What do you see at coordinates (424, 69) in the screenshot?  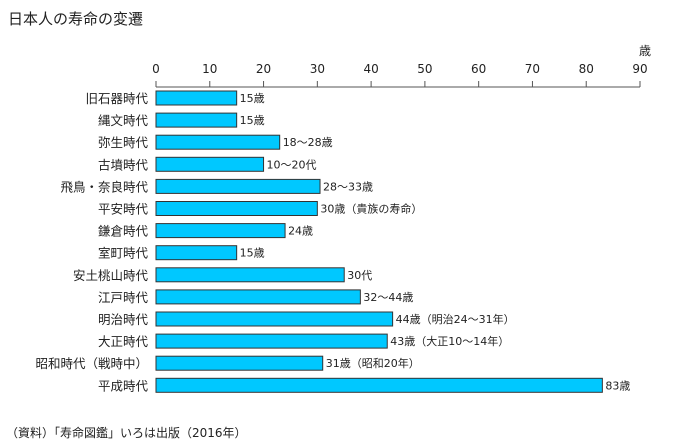 I see `x-tick-label: 50` at bounding box center [424, 69].